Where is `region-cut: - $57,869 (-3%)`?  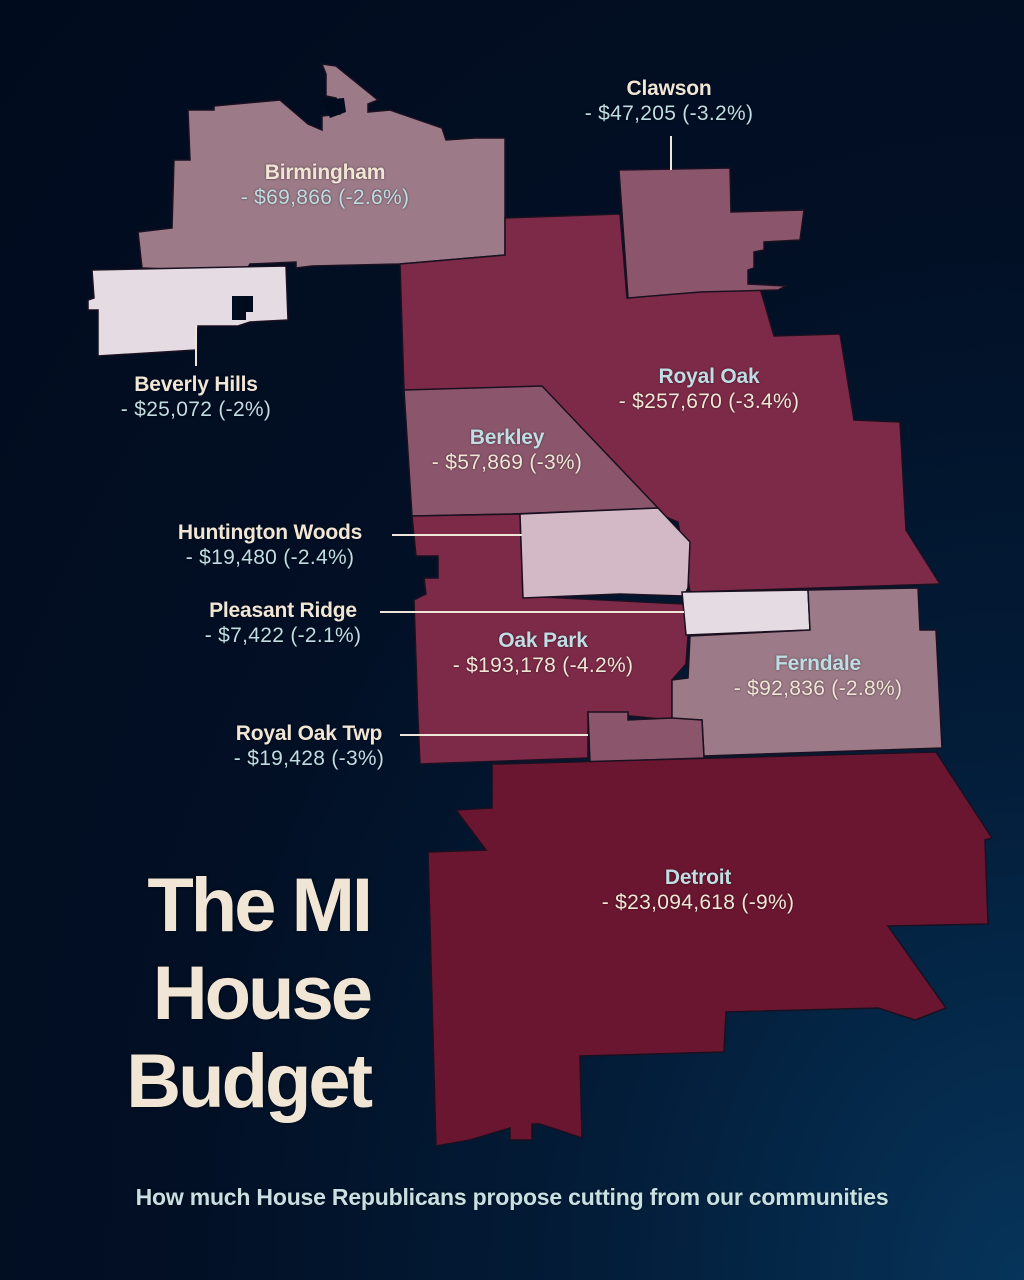
region-cut: - $57,869 (-3%) is located at coordinates (507, 463).